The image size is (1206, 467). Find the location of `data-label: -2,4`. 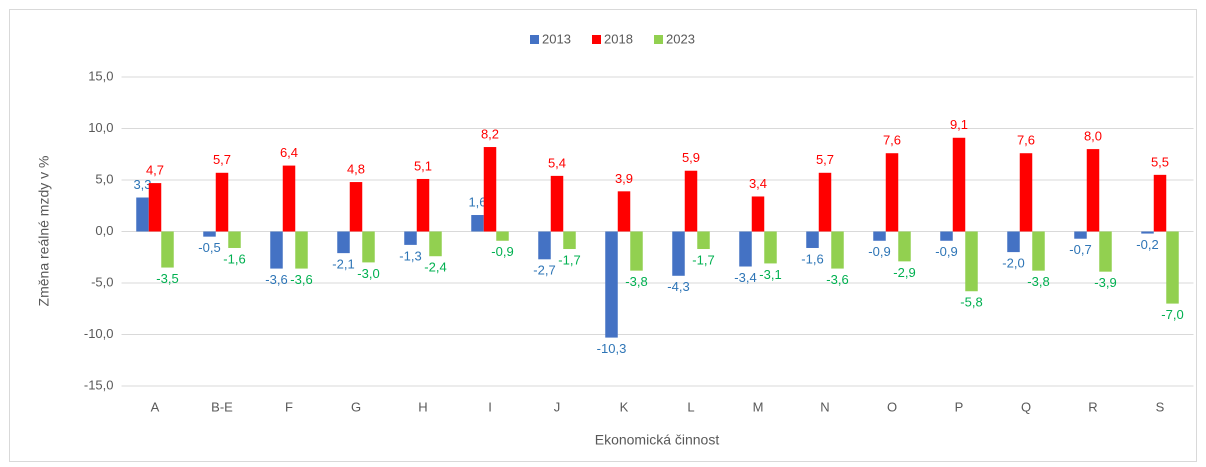

data-label: -2,4 is located at coordinates (435, 267).